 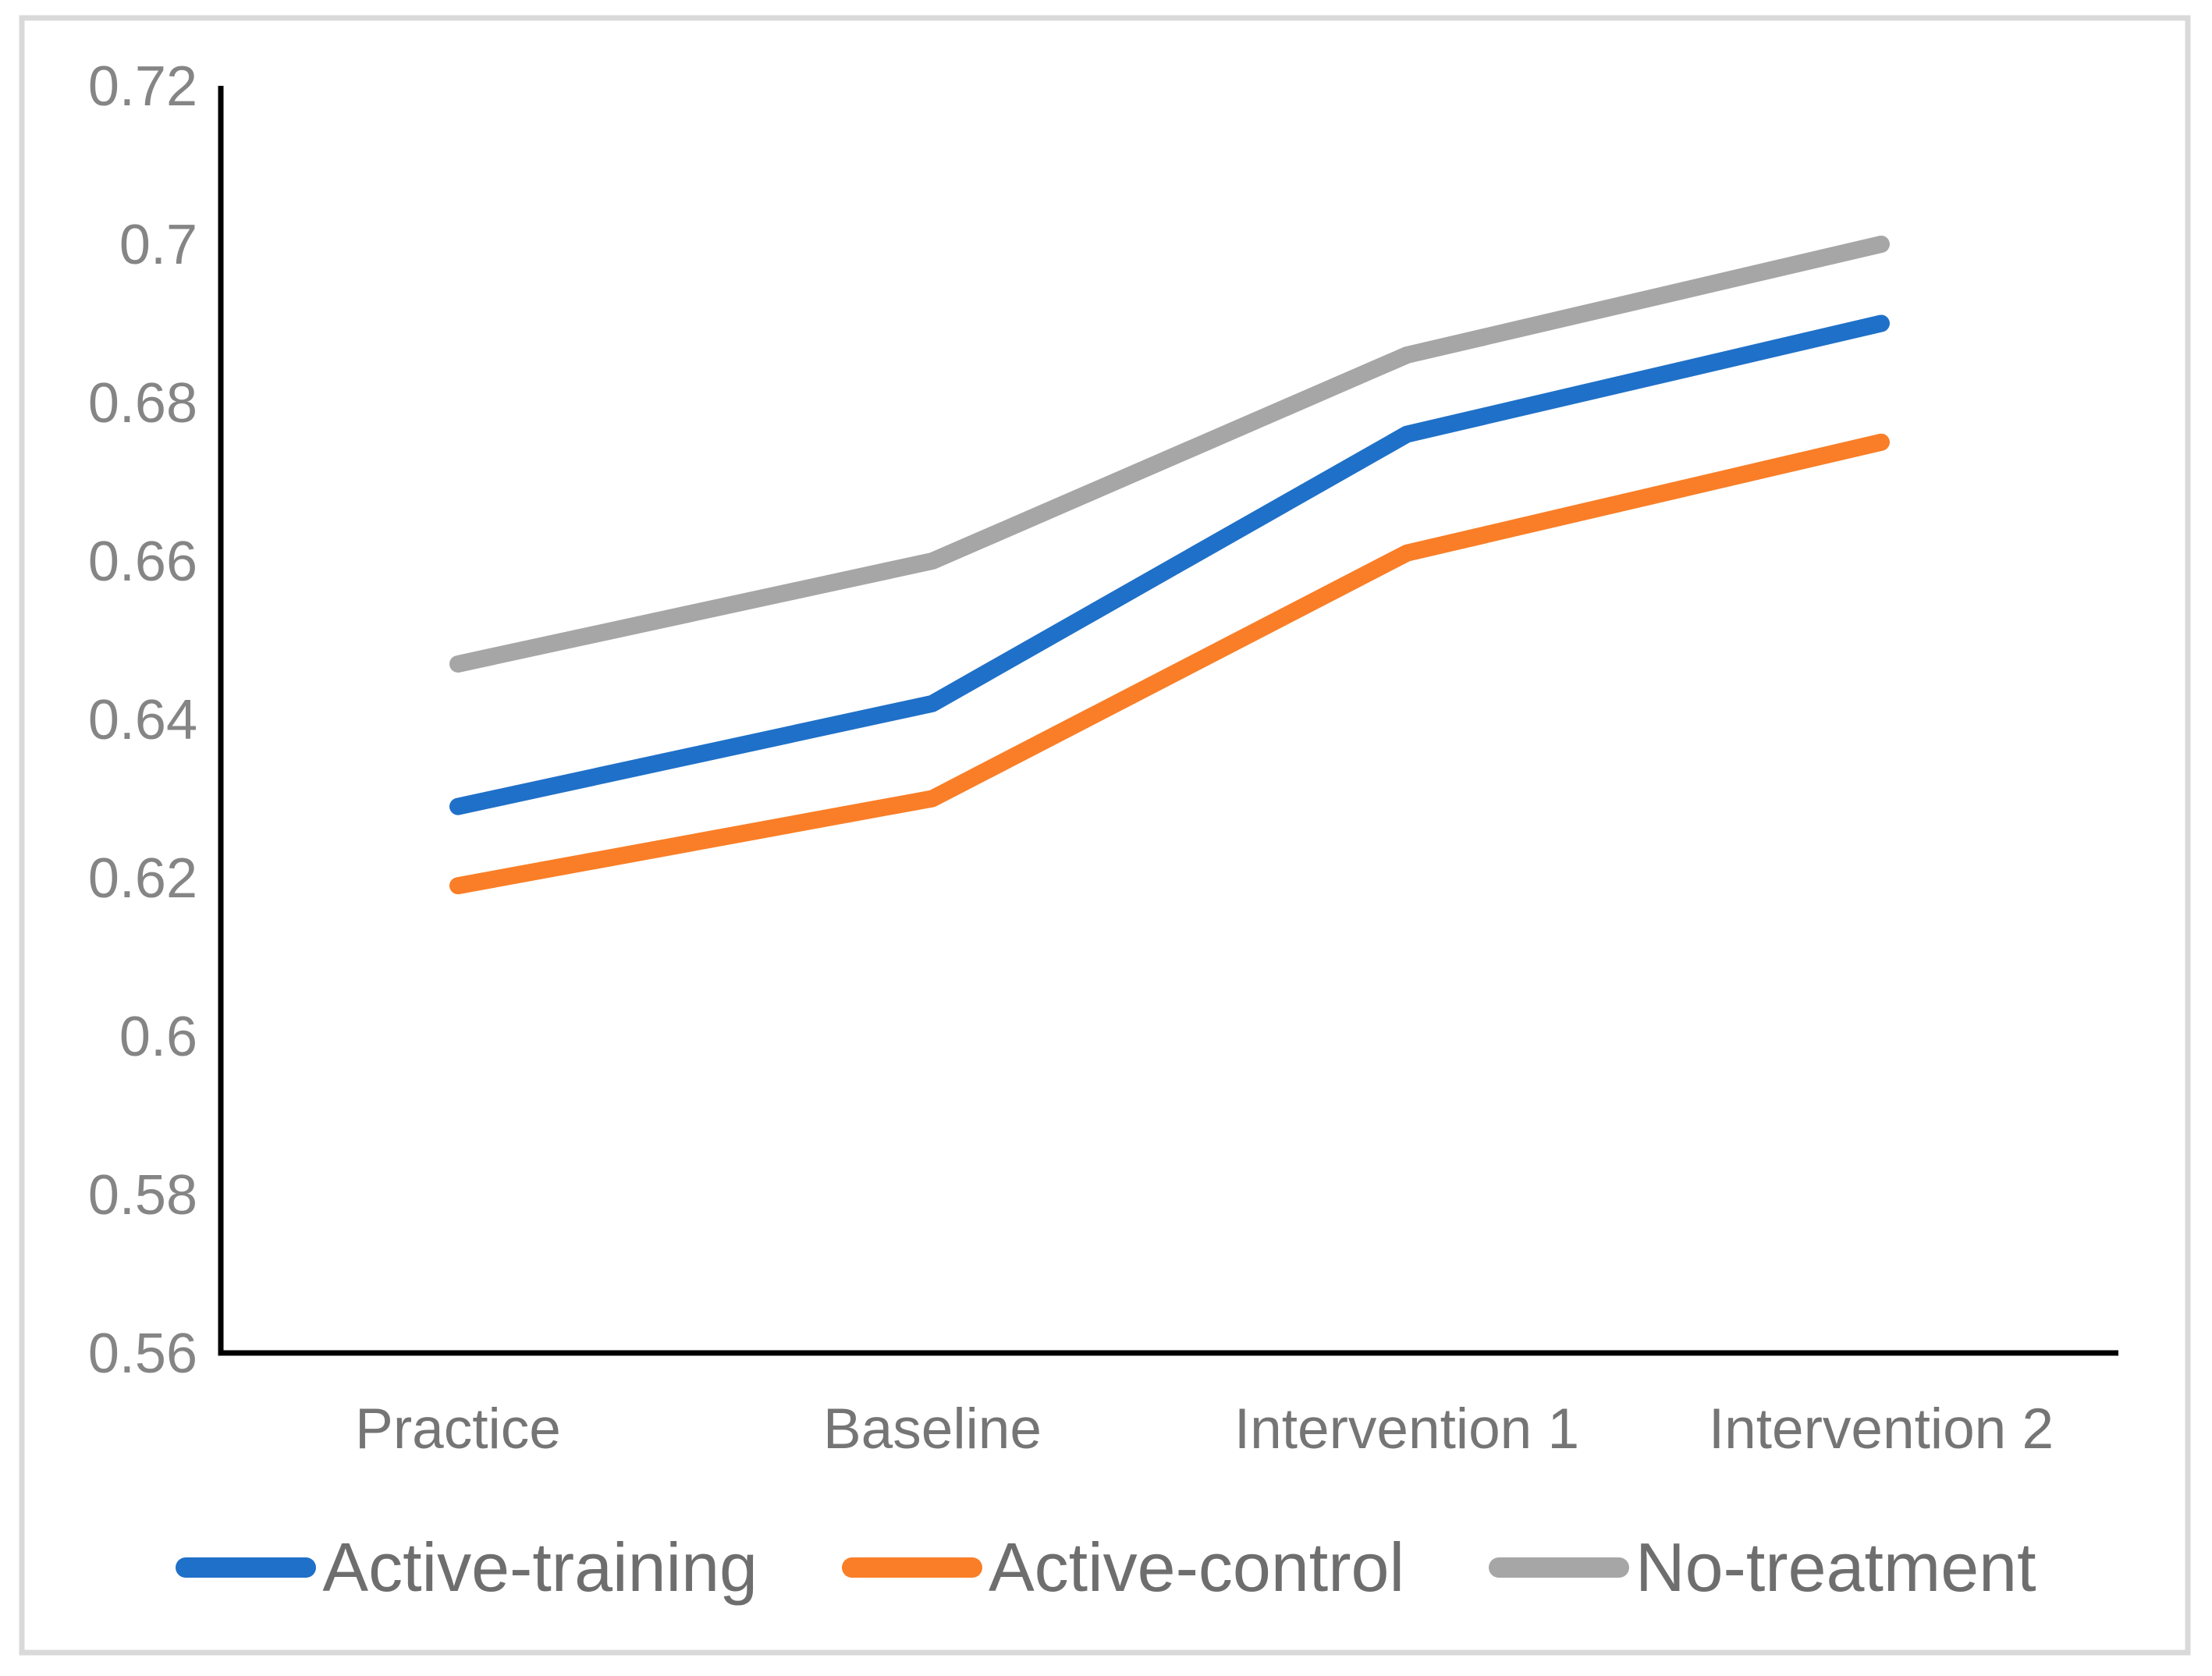 I want to click on legend-item-active-training: Active-training, so click(x=467, y=1568).